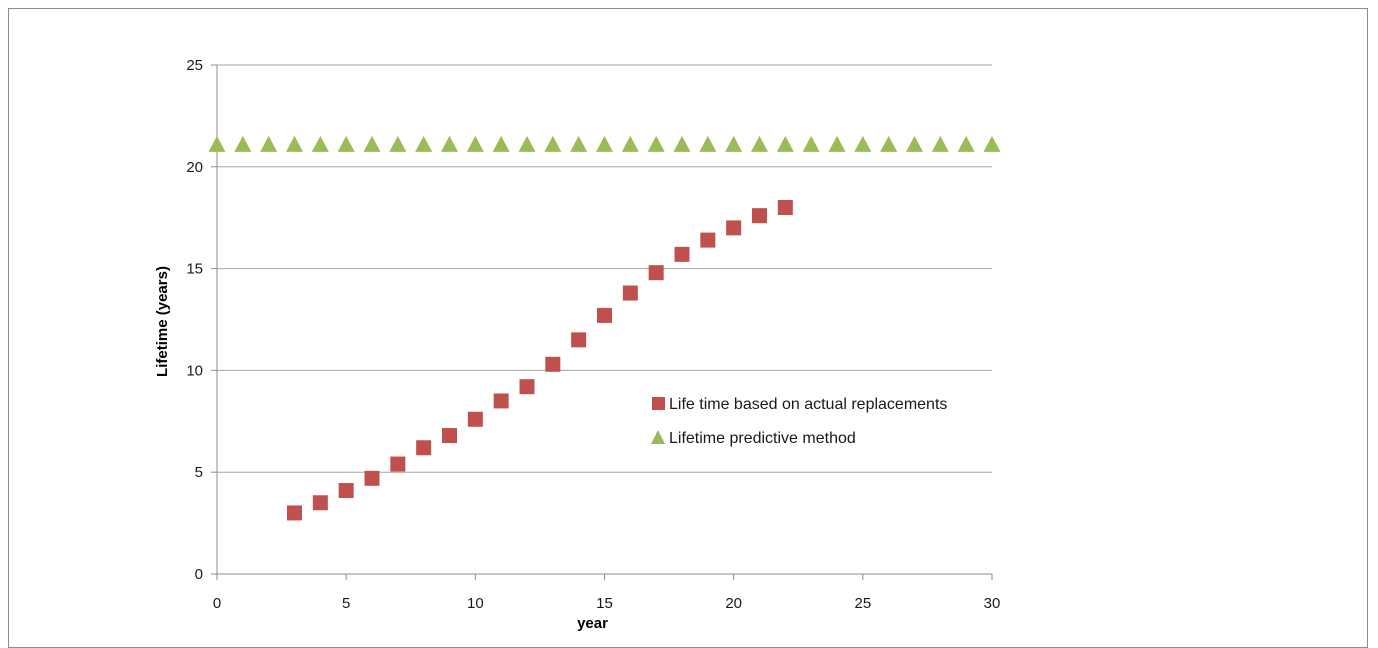 This screenshot has width=1378, height=648. Describe the element at coordinates (762, 438) in the screenshot. I see `legend-label-predictive-method: Lifetime predictive method` at that location.